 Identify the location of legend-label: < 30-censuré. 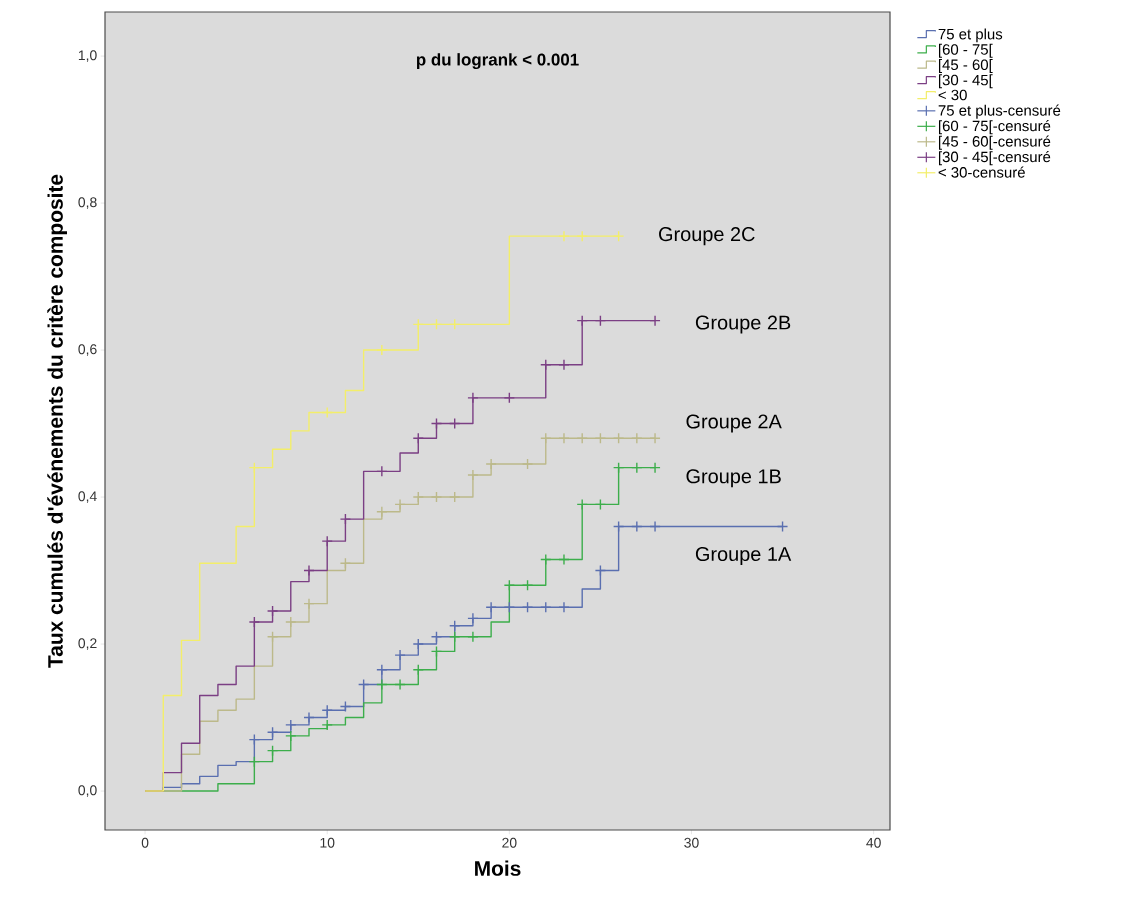
(981, 172).